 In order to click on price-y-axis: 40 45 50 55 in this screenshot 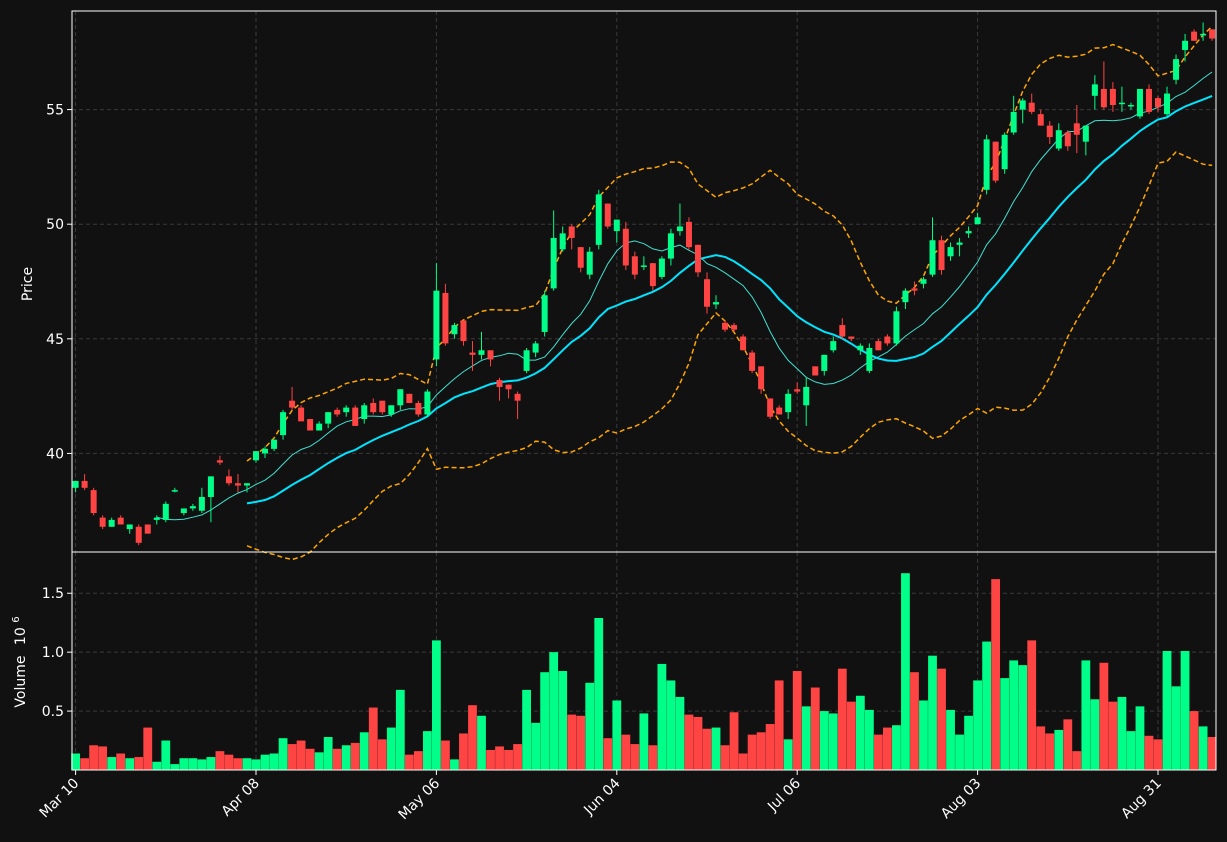, I will do `click(59, 282)`.